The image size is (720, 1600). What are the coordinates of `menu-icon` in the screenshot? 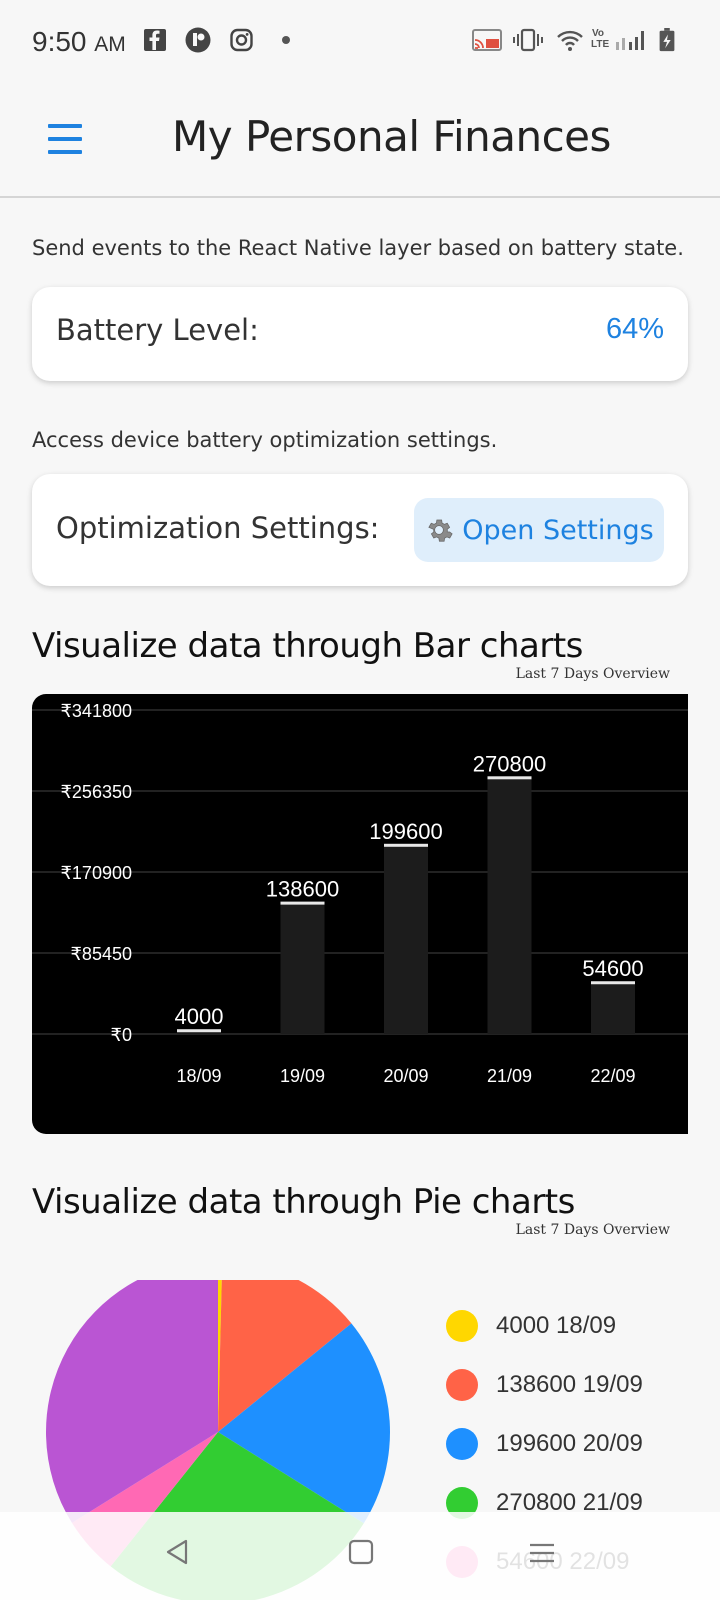 It's located at (65, 139).